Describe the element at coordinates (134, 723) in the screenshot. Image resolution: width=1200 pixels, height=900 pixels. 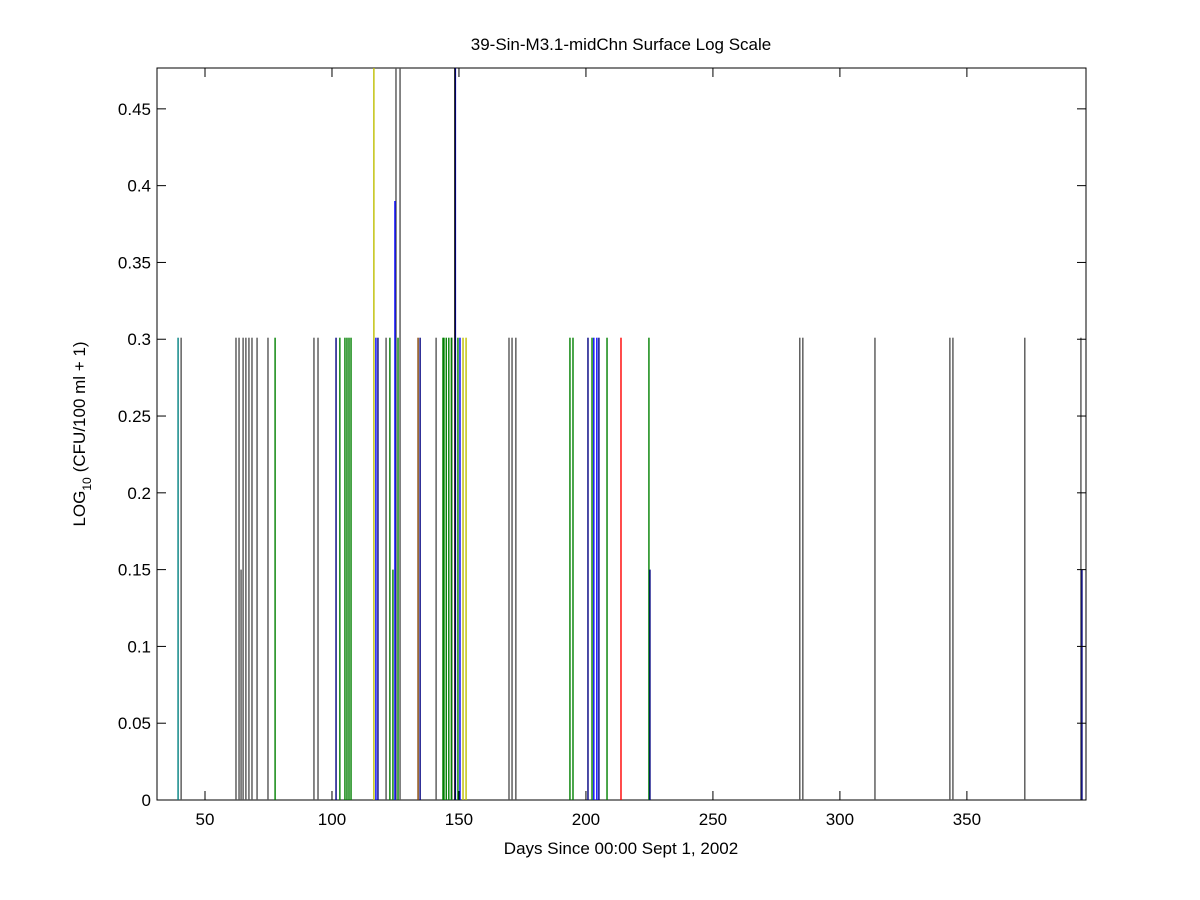
I see `y-tick-label: 0.05` at that location.